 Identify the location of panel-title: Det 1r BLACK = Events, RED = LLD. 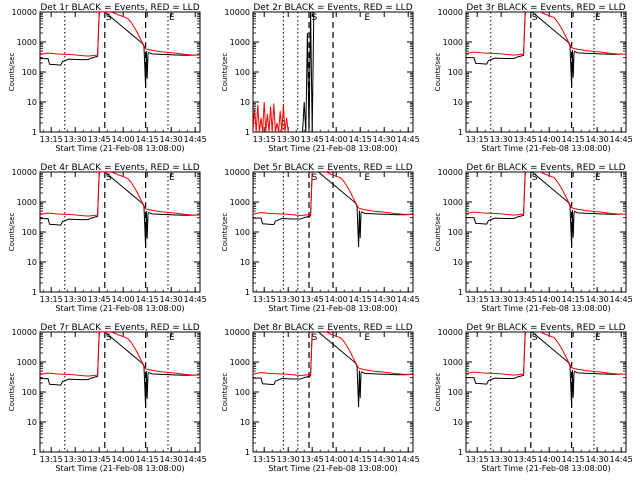
(119, 8).